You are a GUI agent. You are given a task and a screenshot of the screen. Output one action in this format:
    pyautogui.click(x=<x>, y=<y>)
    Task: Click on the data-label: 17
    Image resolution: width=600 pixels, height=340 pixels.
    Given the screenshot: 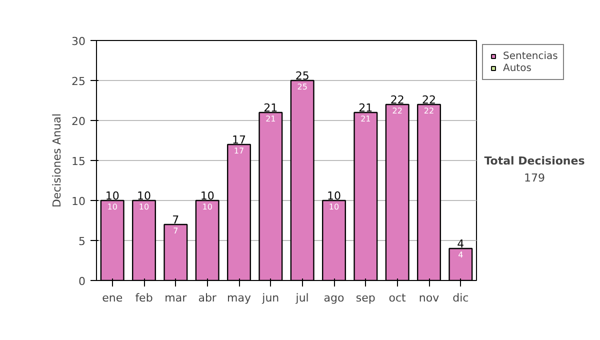 What is the action you would take?
    pyautogui.click(x=239, y=151)
    